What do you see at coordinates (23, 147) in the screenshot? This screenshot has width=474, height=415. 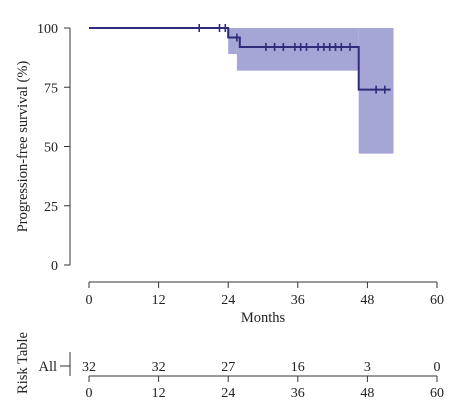 I see `y-axis-title: Progression-free survival (%)` at bounding box center [23, 147].